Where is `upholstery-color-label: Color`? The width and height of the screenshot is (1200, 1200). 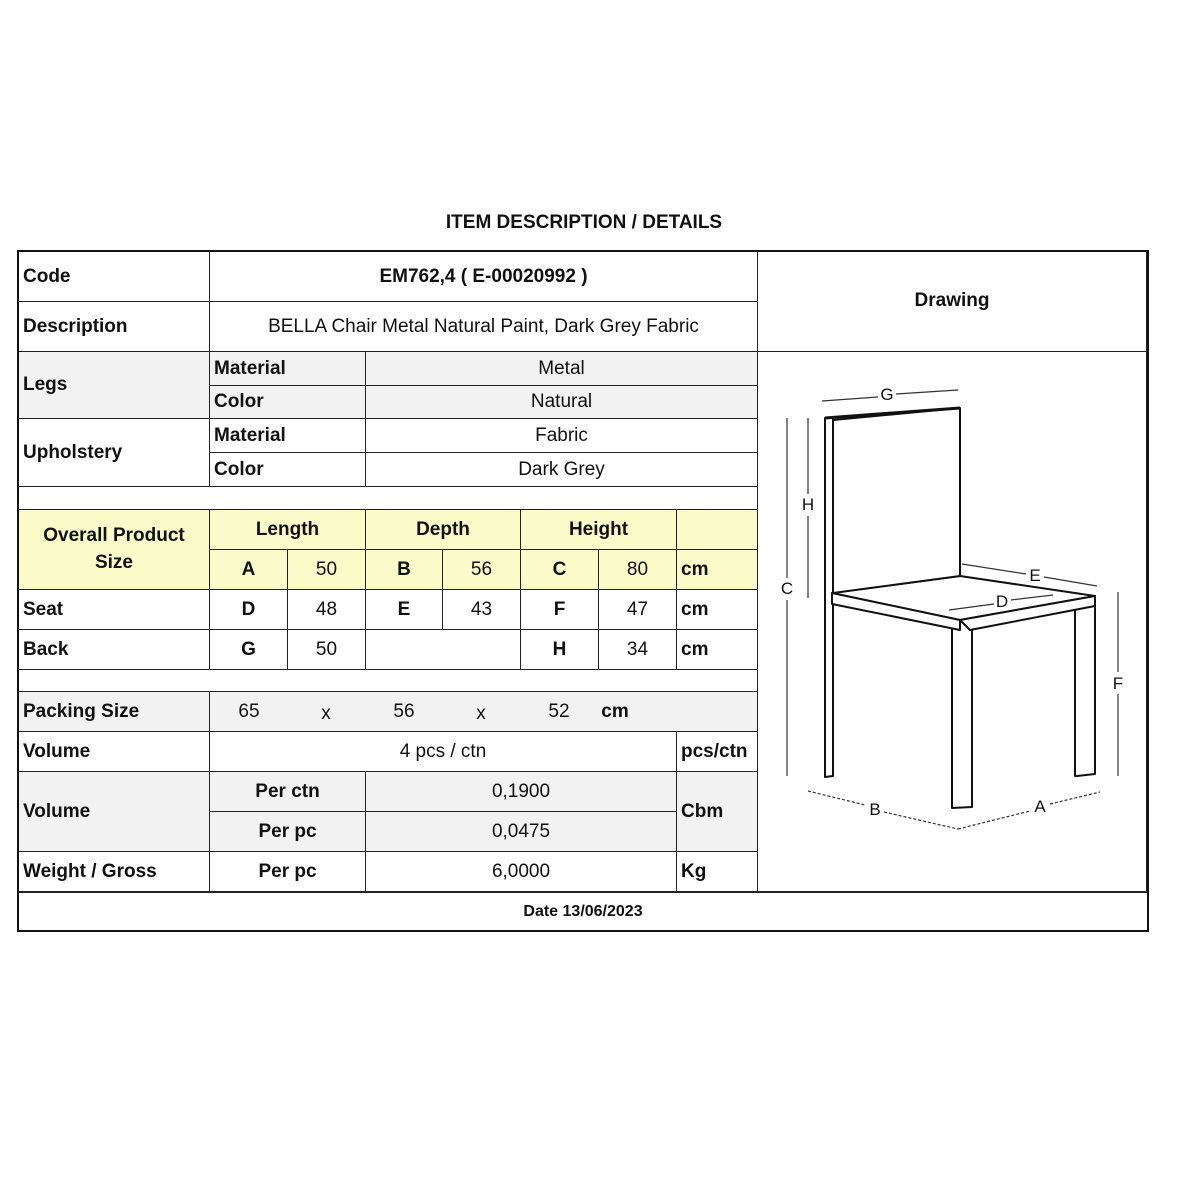
upholstery-color-label: Color is located at coordinates (288, 470).